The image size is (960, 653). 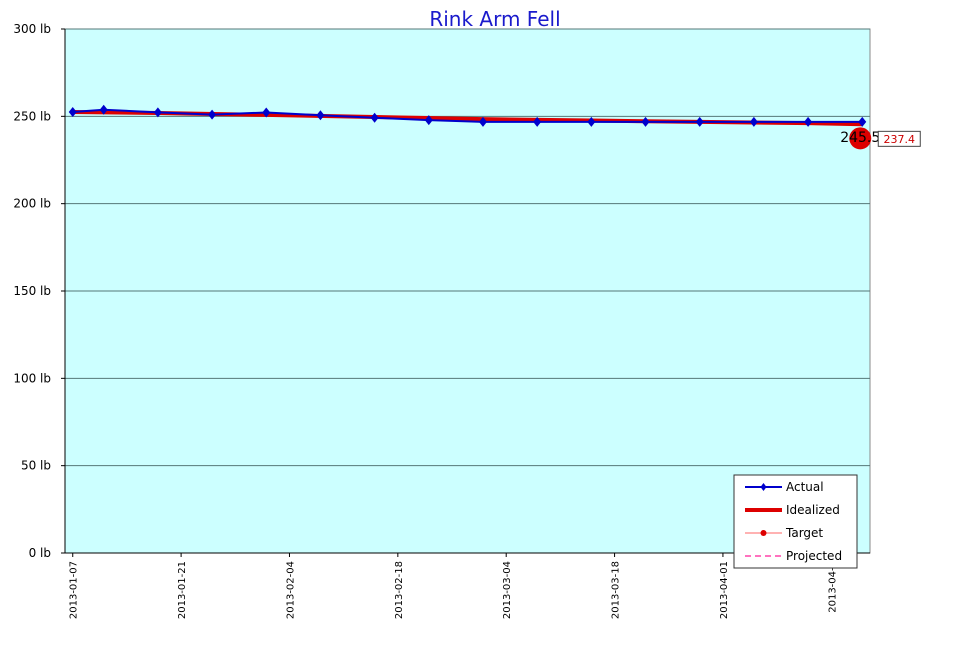 What do you see at coordinates (813, 510) in the screenshot?
I see `legend-label: Idealized` at bounding box center [813, 510].